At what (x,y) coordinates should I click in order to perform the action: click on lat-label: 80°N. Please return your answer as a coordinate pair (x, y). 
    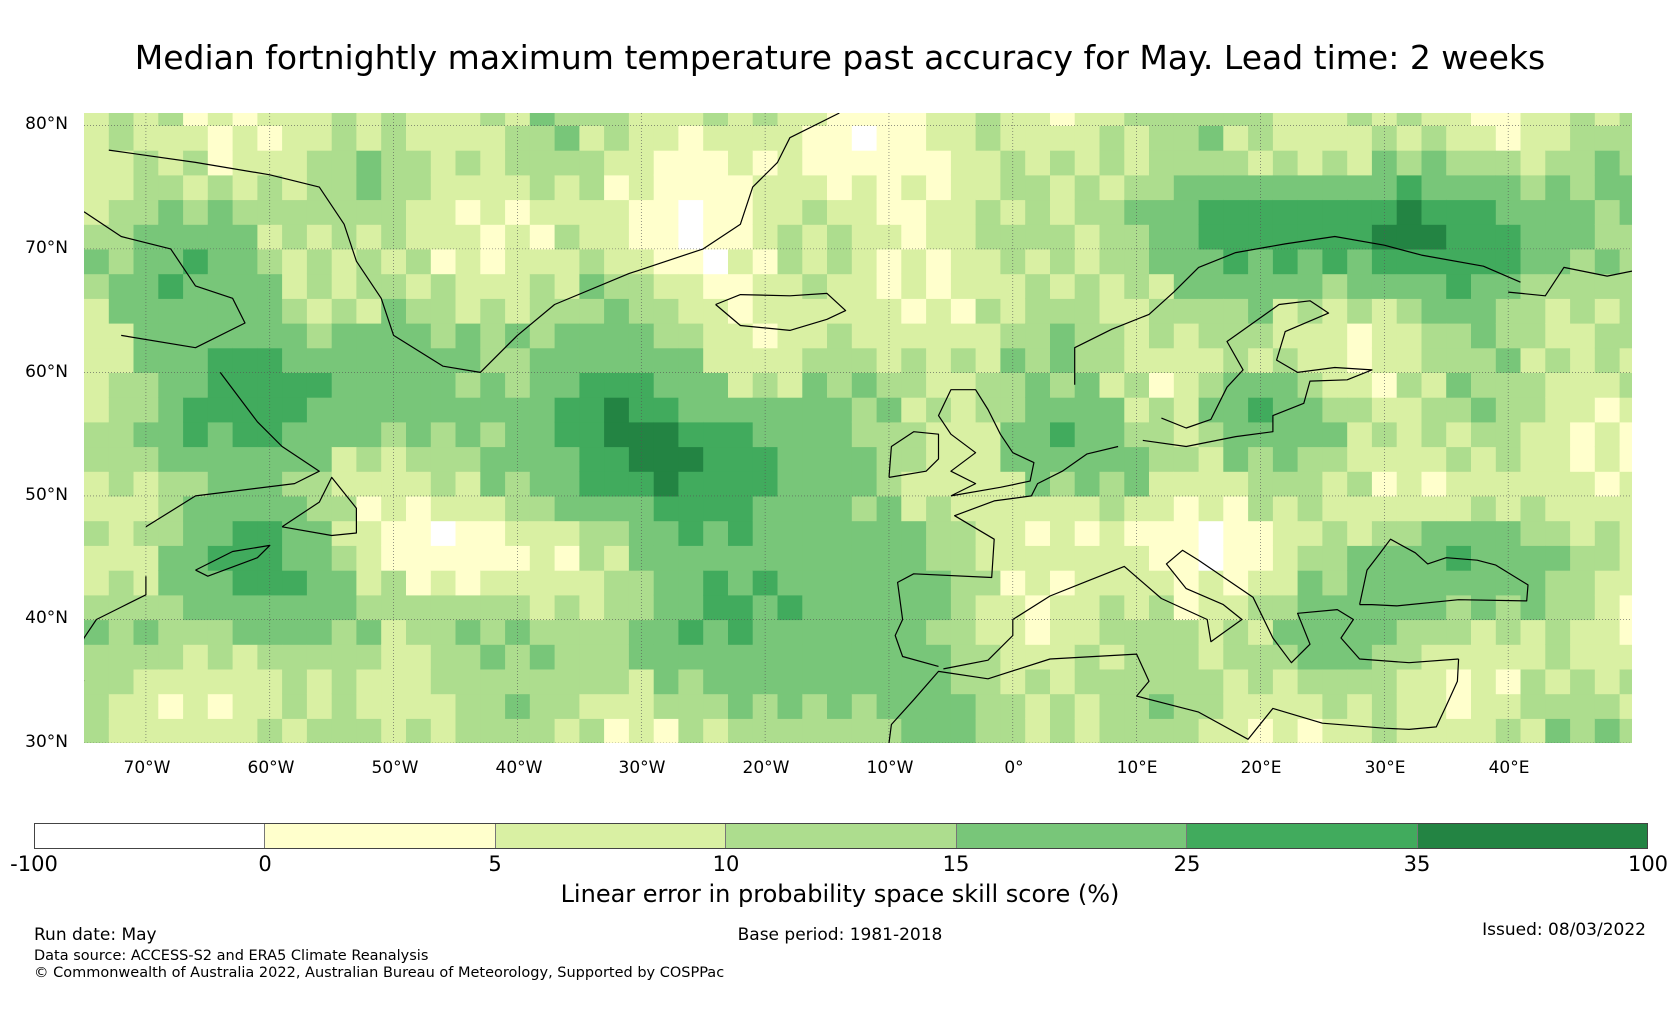
    Looking at the image, I should click on (46, 124).